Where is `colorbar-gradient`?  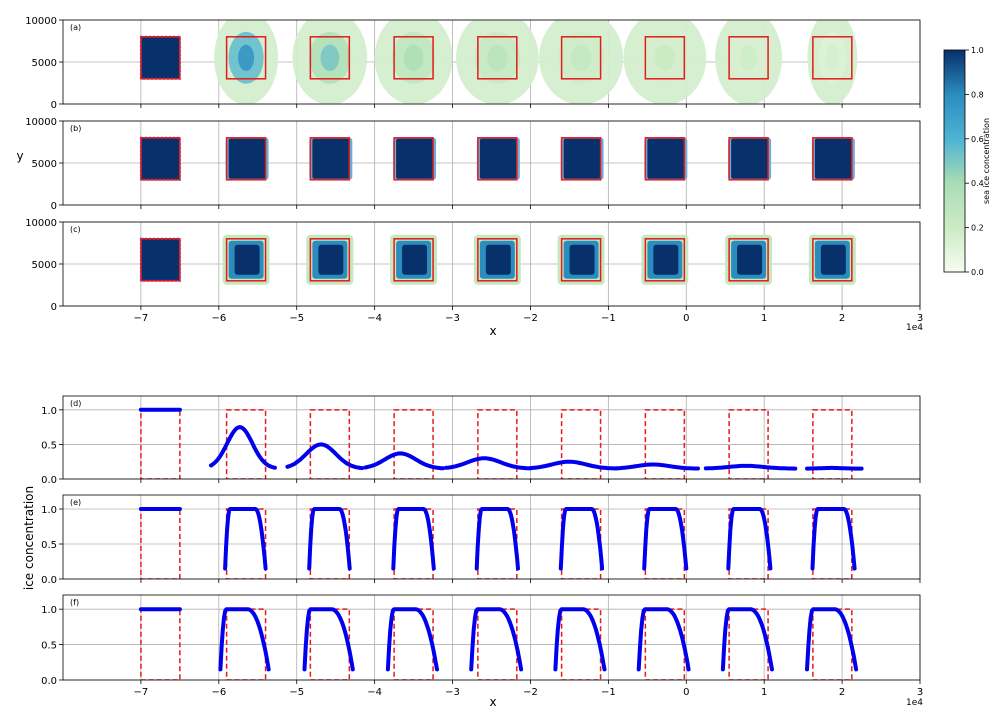 colorbar-gradient is located at coordinates (954, 161).